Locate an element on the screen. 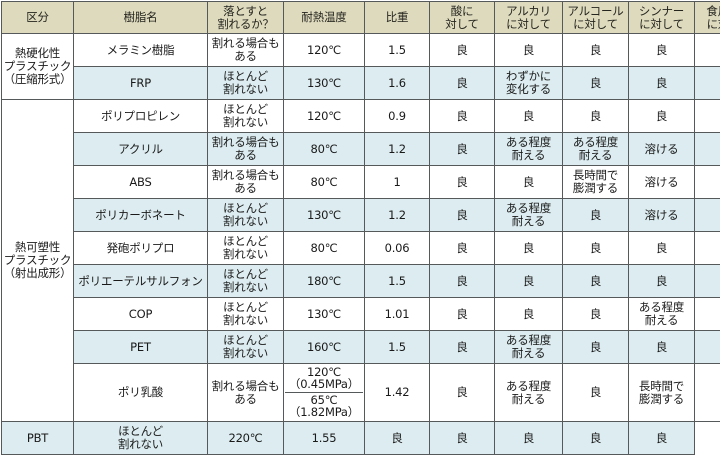 The image size is (720, 455). cell-alcohol: 長時間で膨潤する is located at coordinates (596, 182).